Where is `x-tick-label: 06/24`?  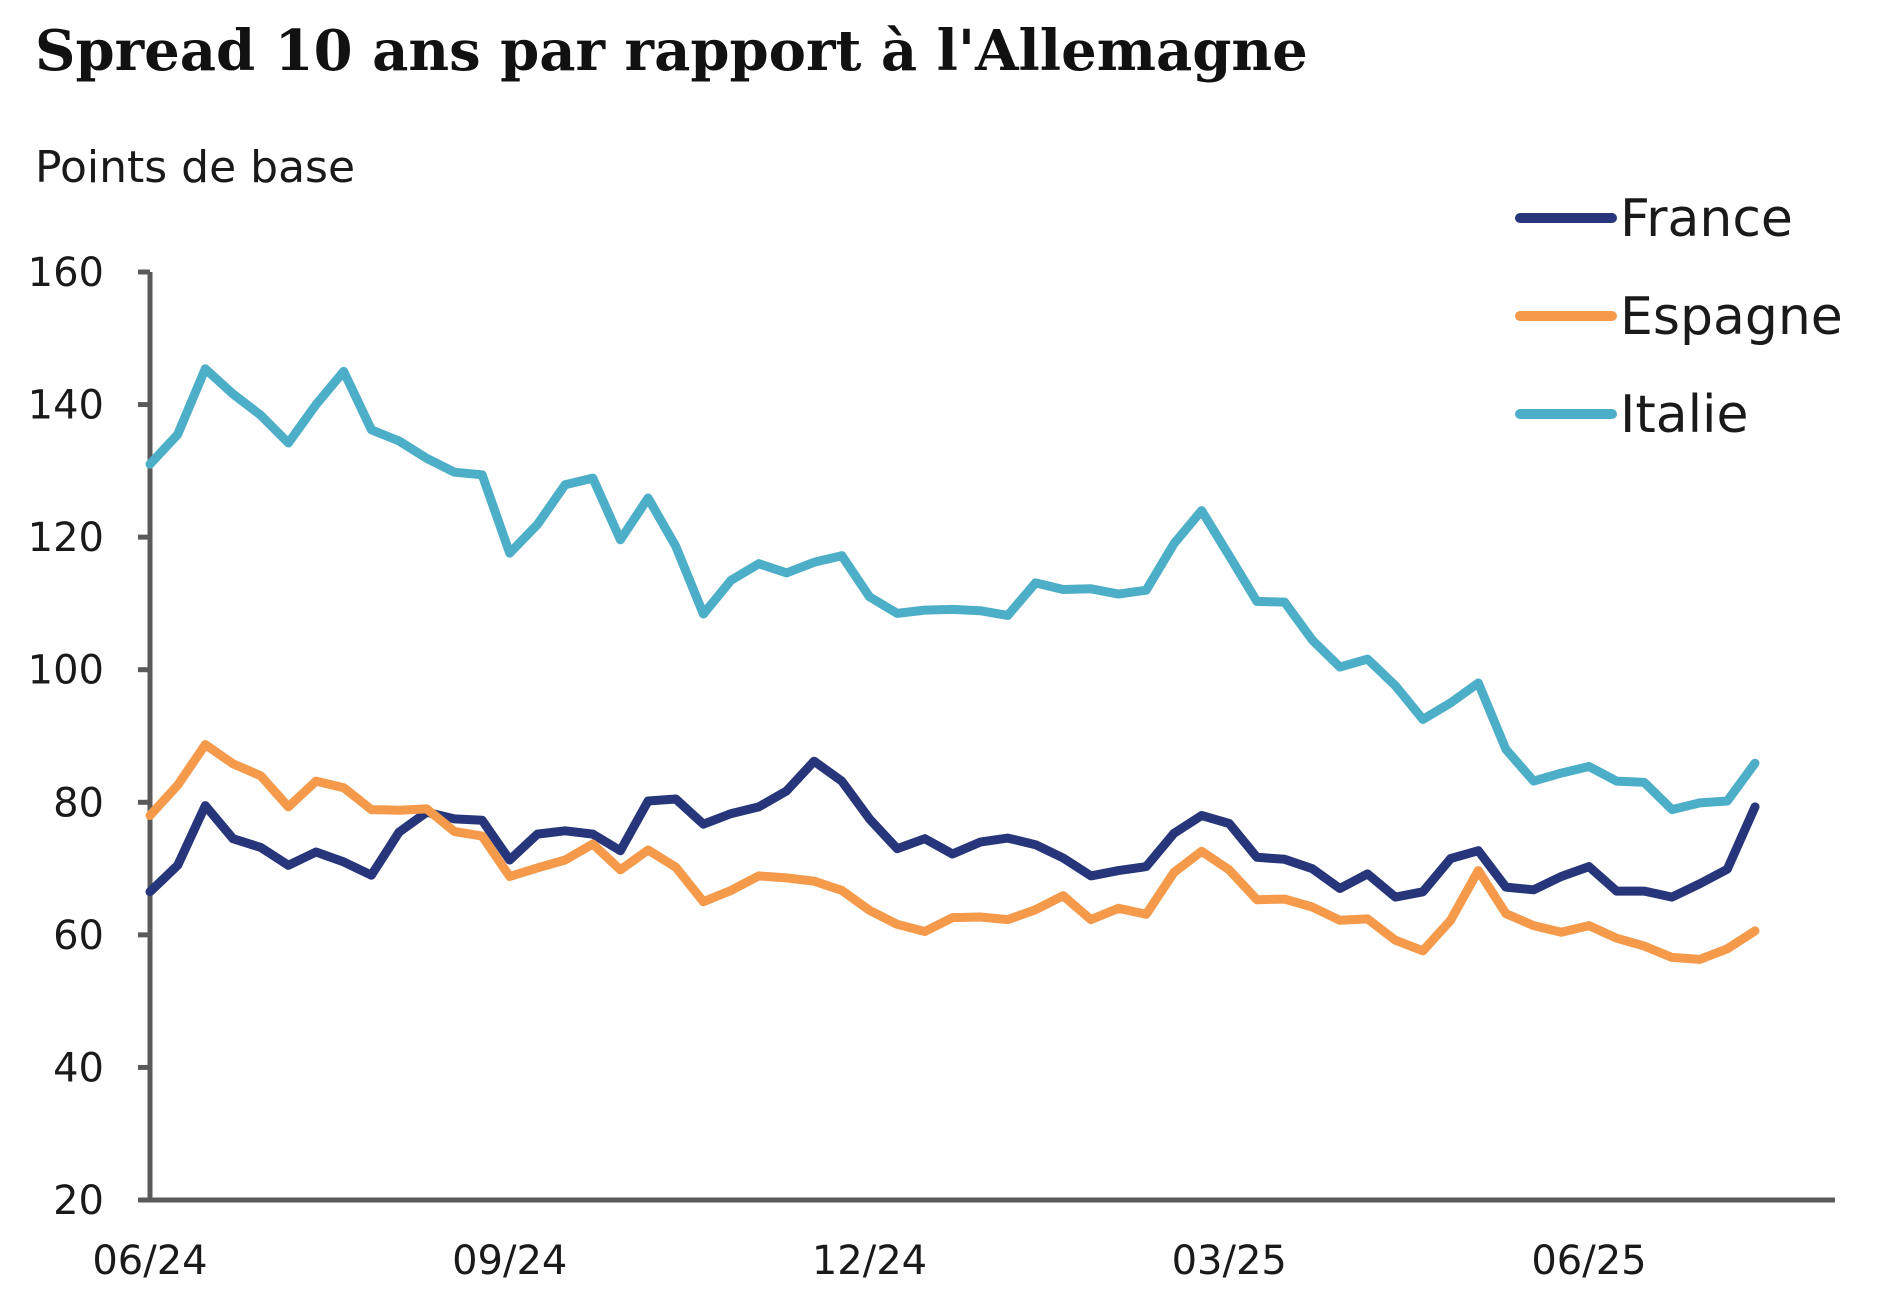
x-tick-label: 06/24 is located at coordinates (149, 1261).